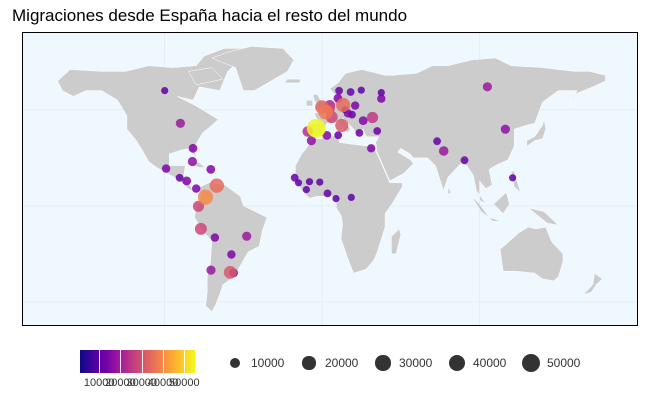 The width and height of the screenshot is (661, 408). I want to click on size-legend: 10000 20000 30000 40000 50000, so click(436, 363).